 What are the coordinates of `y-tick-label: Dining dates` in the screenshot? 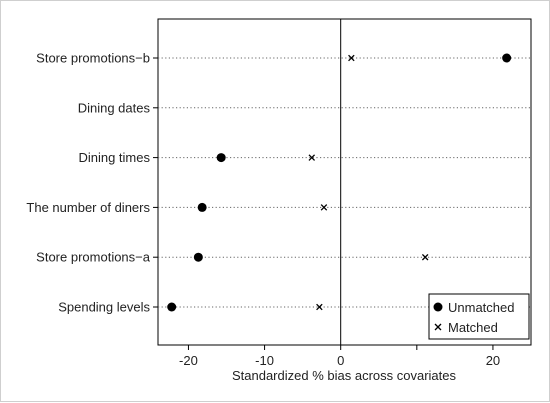 It's located at (114, 107).